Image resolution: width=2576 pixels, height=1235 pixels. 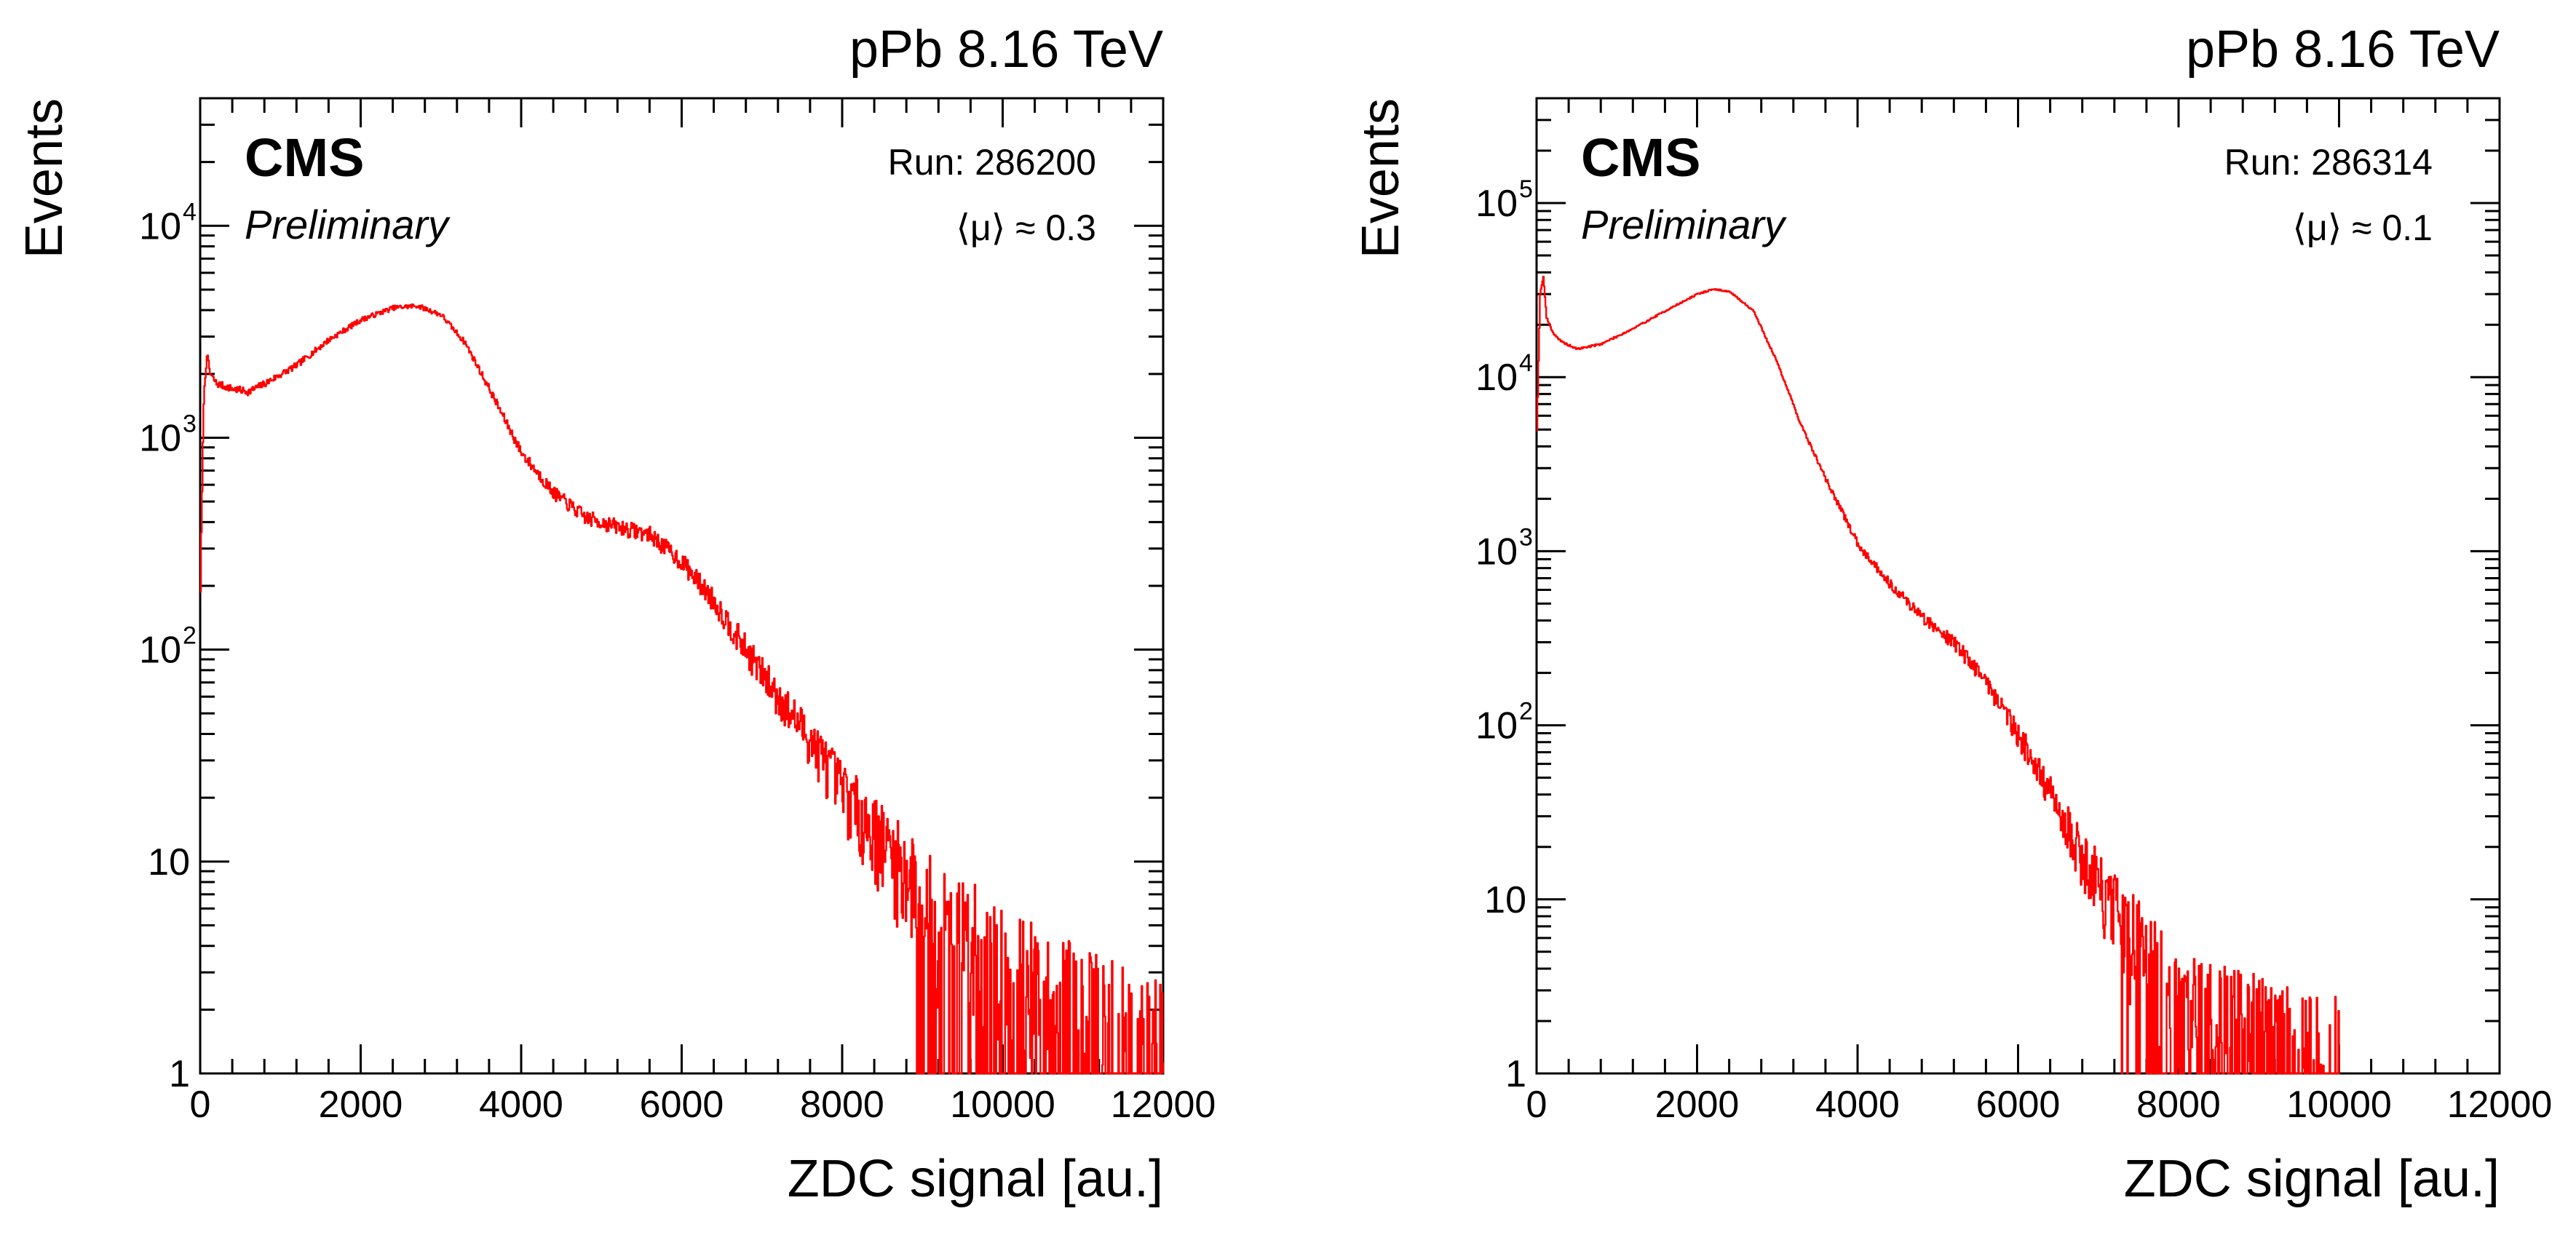 What do you see at coordinates (1640, 157) in the screenshot?
I see `right-cms-label: CMS` at bounding box center [1640, 157].